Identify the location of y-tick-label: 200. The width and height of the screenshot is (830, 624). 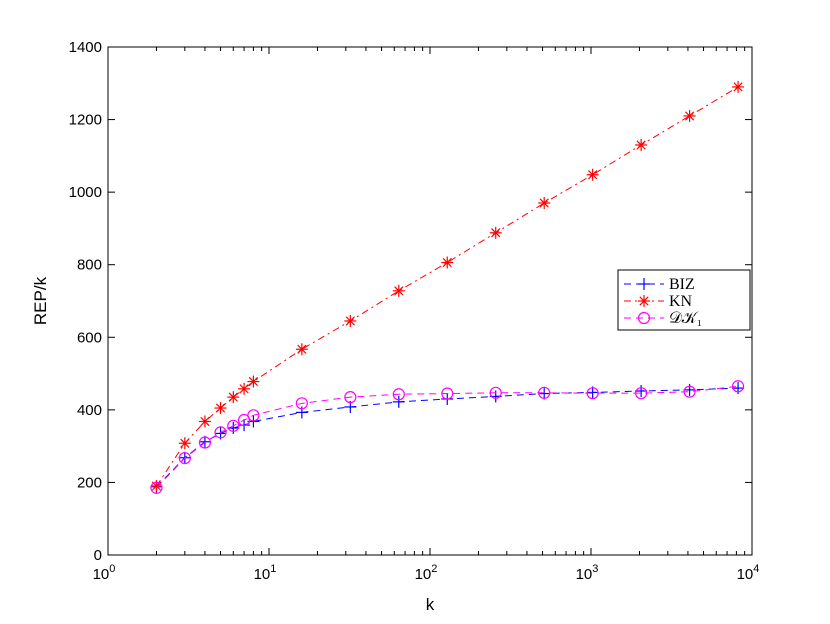
(89, 482).